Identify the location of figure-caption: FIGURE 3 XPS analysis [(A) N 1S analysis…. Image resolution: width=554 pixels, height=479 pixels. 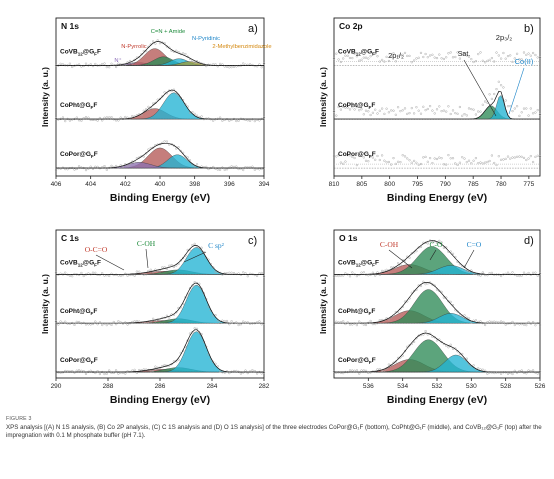
(276, 428).